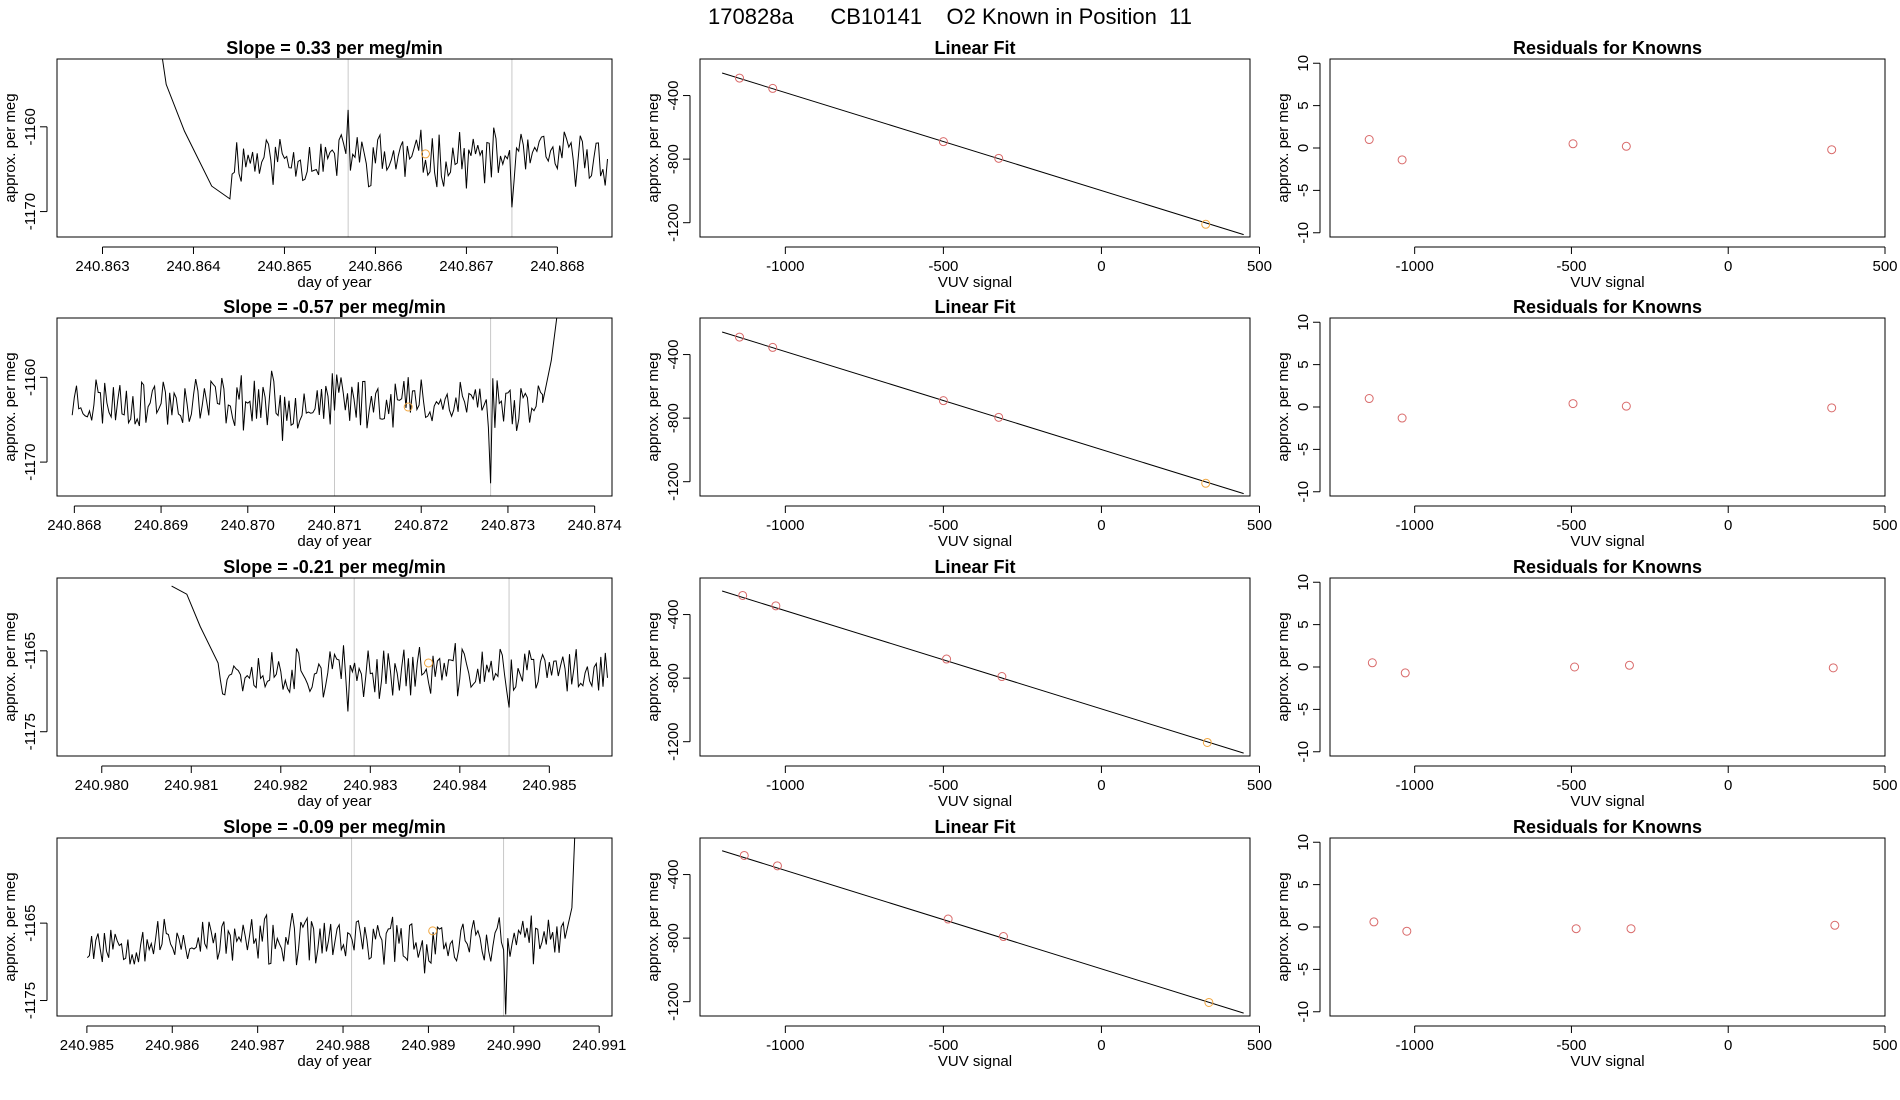 The image size is (1900, 1100). Describe the element at coordinates (334, 48) in the screenshot. I see `panel-title: Slope = 0.33 per meg/min` at that location.